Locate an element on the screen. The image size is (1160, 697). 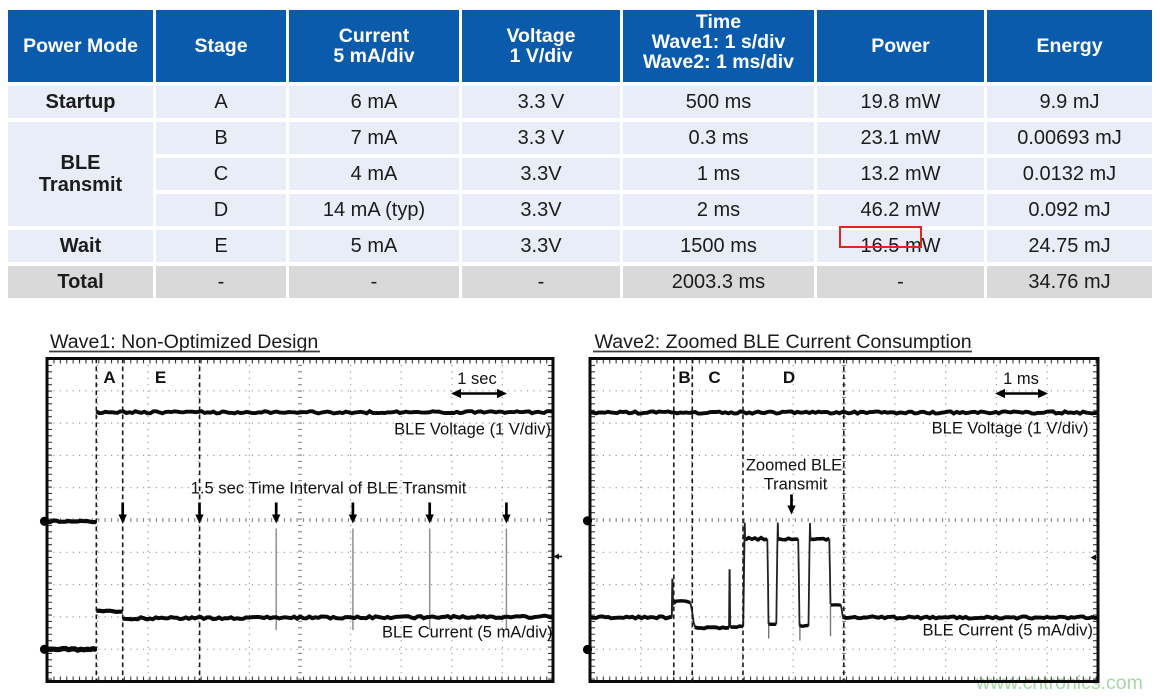
svg-text: Wave1: Non-Optimized Design is located at coordinates (184, 342).